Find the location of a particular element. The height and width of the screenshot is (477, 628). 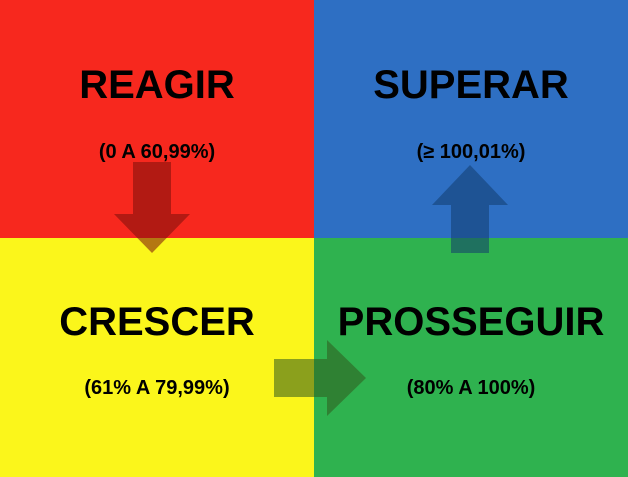

quadrant-title: CRESCER is located at coordinates (157, 322).